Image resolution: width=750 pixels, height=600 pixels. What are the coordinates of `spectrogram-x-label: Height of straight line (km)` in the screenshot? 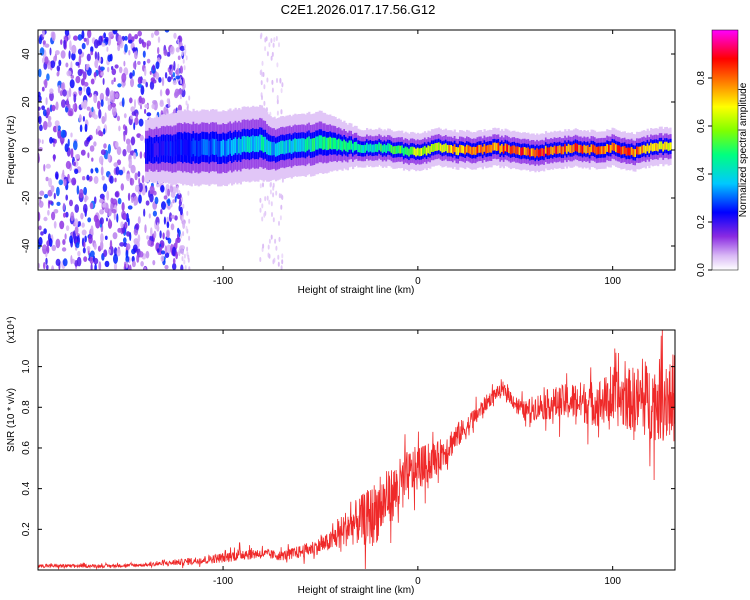 It's located at (356, 290).